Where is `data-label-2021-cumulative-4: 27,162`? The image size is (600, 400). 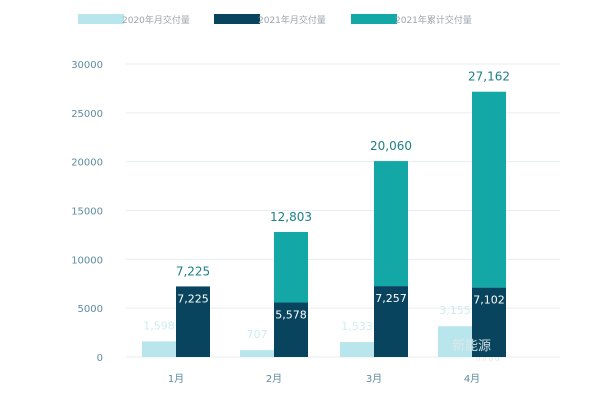 data-label-2021-cumulative-4: 27,162 is located at coordinates (489, 77).